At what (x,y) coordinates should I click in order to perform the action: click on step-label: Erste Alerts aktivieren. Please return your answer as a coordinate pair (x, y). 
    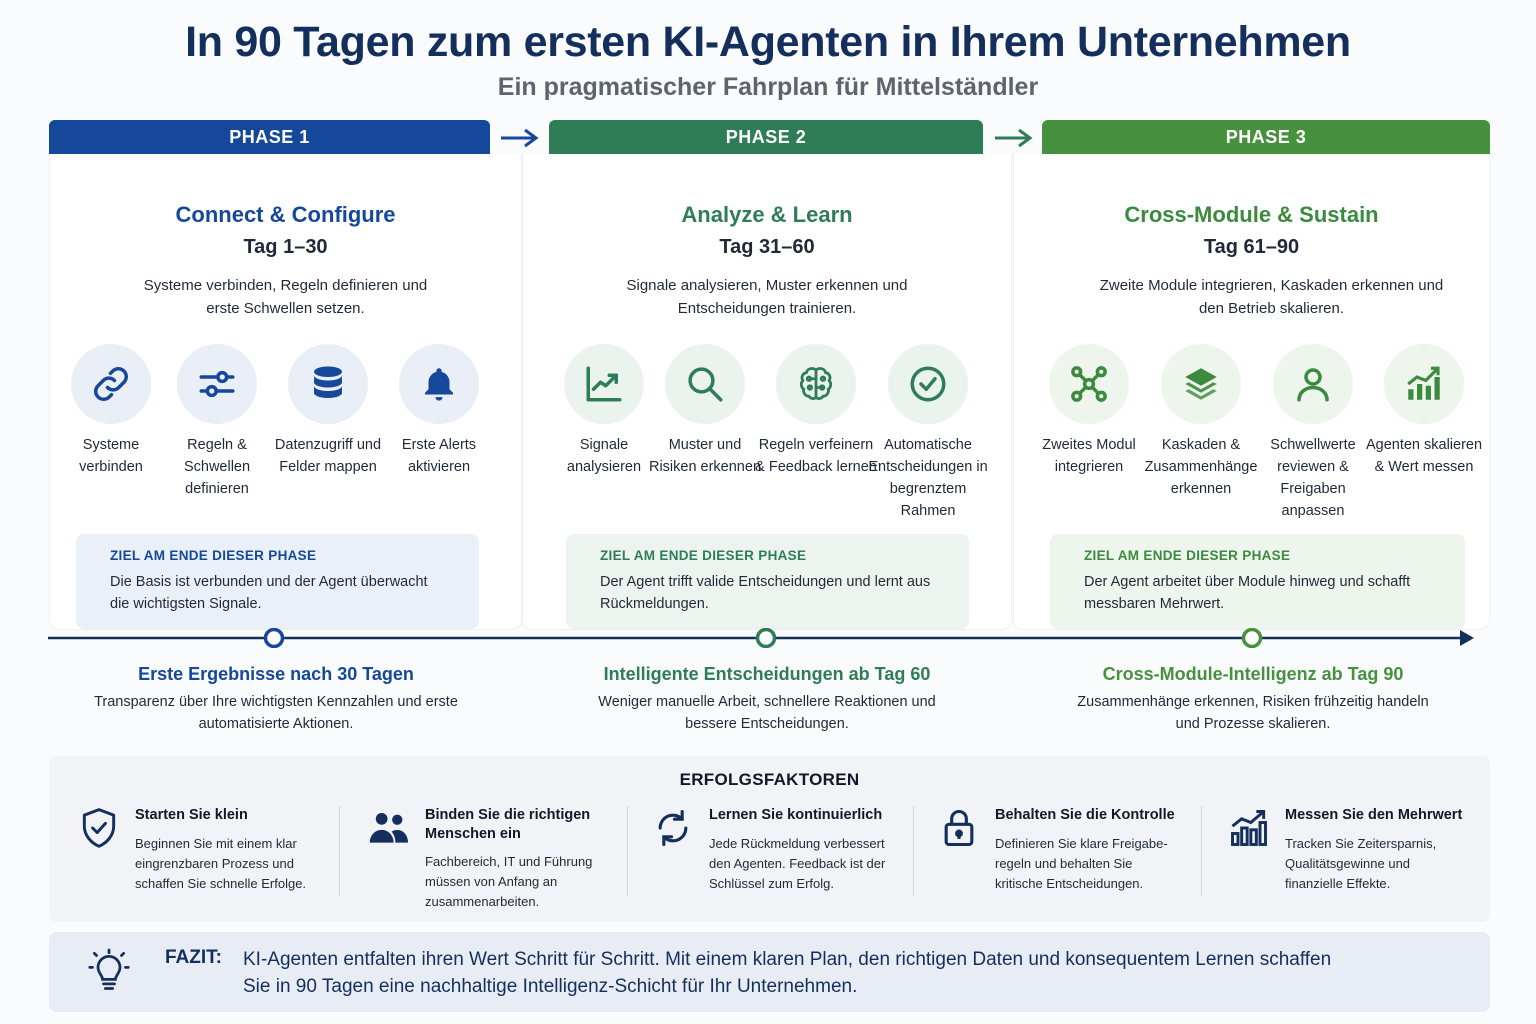
    Looking at the image, I should click on (439, 456).